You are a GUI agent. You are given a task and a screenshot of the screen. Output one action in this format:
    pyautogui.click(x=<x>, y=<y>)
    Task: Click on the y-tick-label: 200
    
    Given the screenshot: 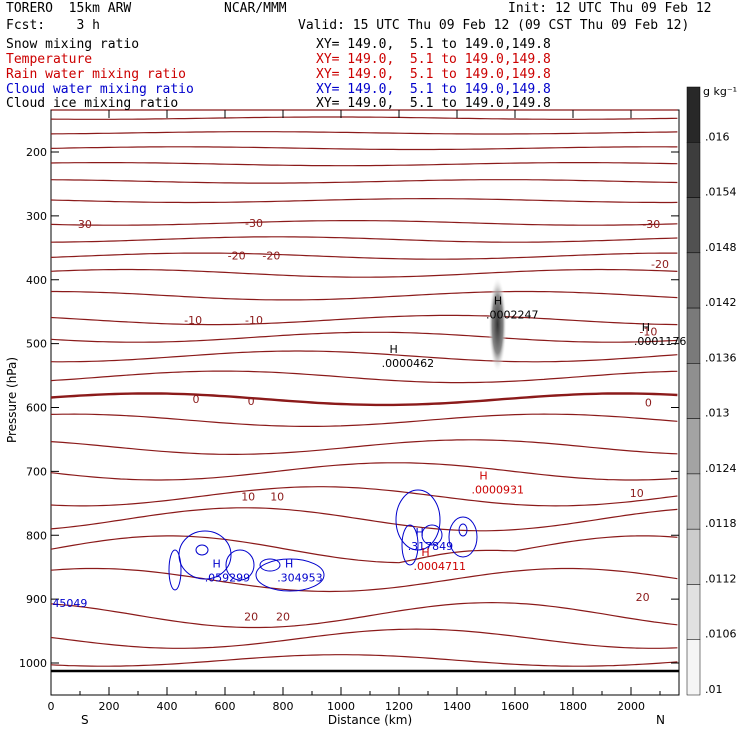 What is the action you would take?
    pyautogui.click(x=36, y=152)
    